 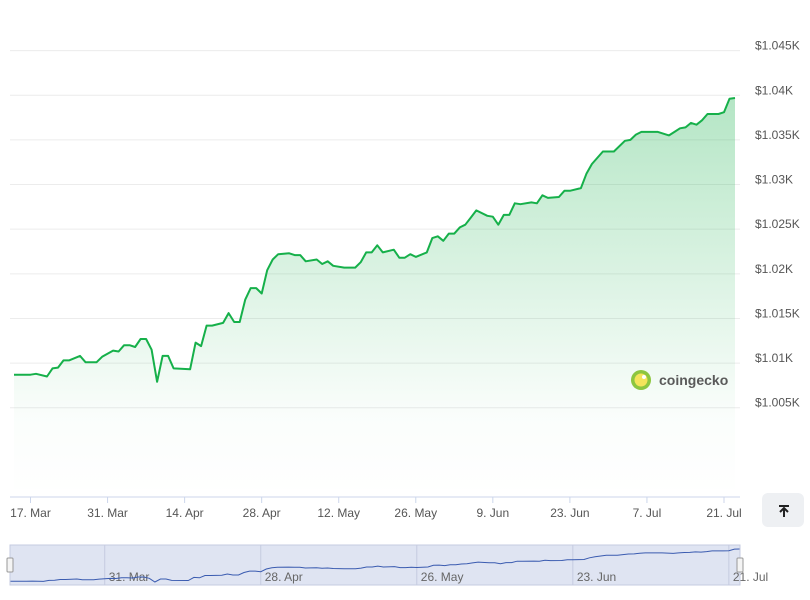 What do you see at coordinates (129, 577) in the screenshot?
I see `navigator-tick-label: 31. Mar` at bounding box center [129, 577].